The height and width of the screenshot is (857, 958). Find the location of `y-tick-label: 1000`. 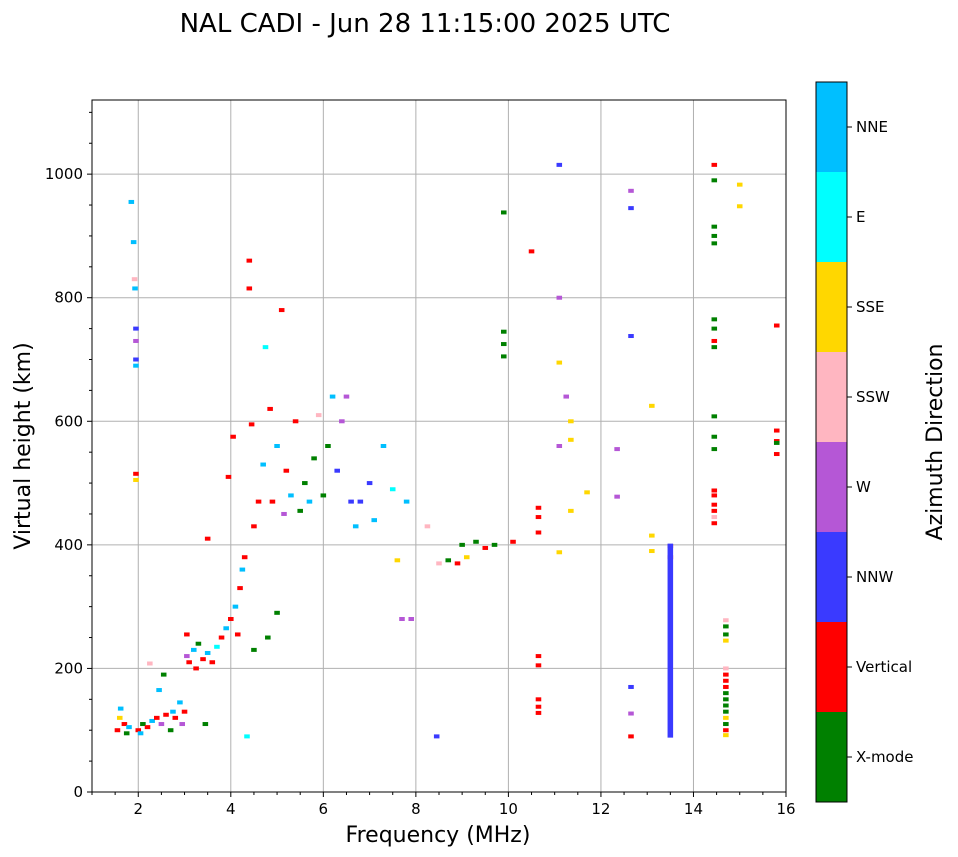

y-tick-label: 1000 is located at coordinates (64, 174).